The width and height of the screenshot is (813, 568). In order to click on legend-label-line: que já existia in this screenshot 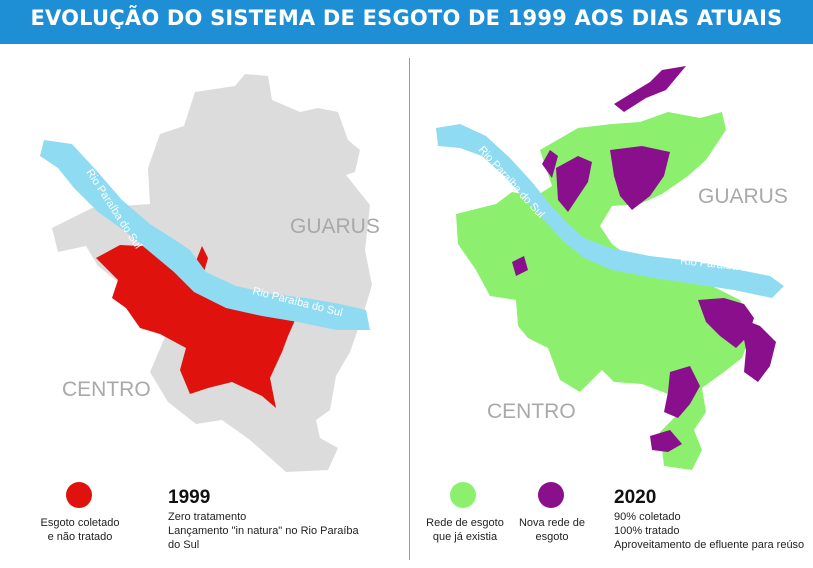, I will do `click(465, 537)`.